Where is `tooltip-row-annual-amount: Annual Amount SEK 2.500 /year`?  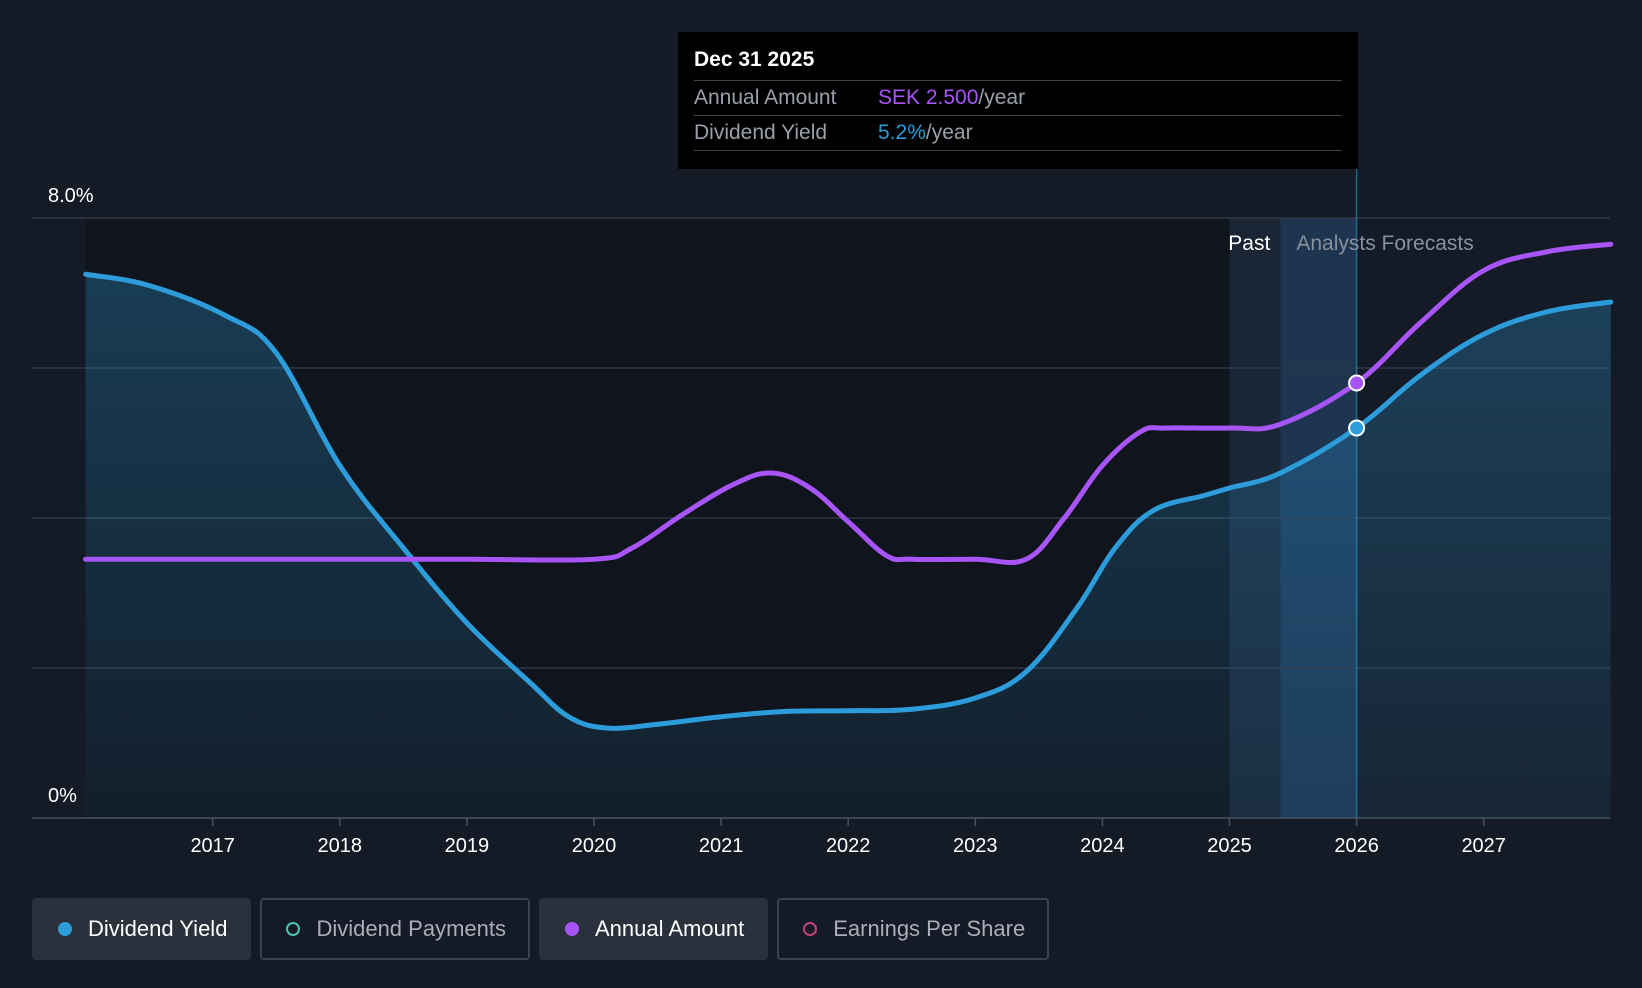
tooltip-row-annual-amount: Annual Amount SEK 2.500 /year is located at coordinates (1018, 98).